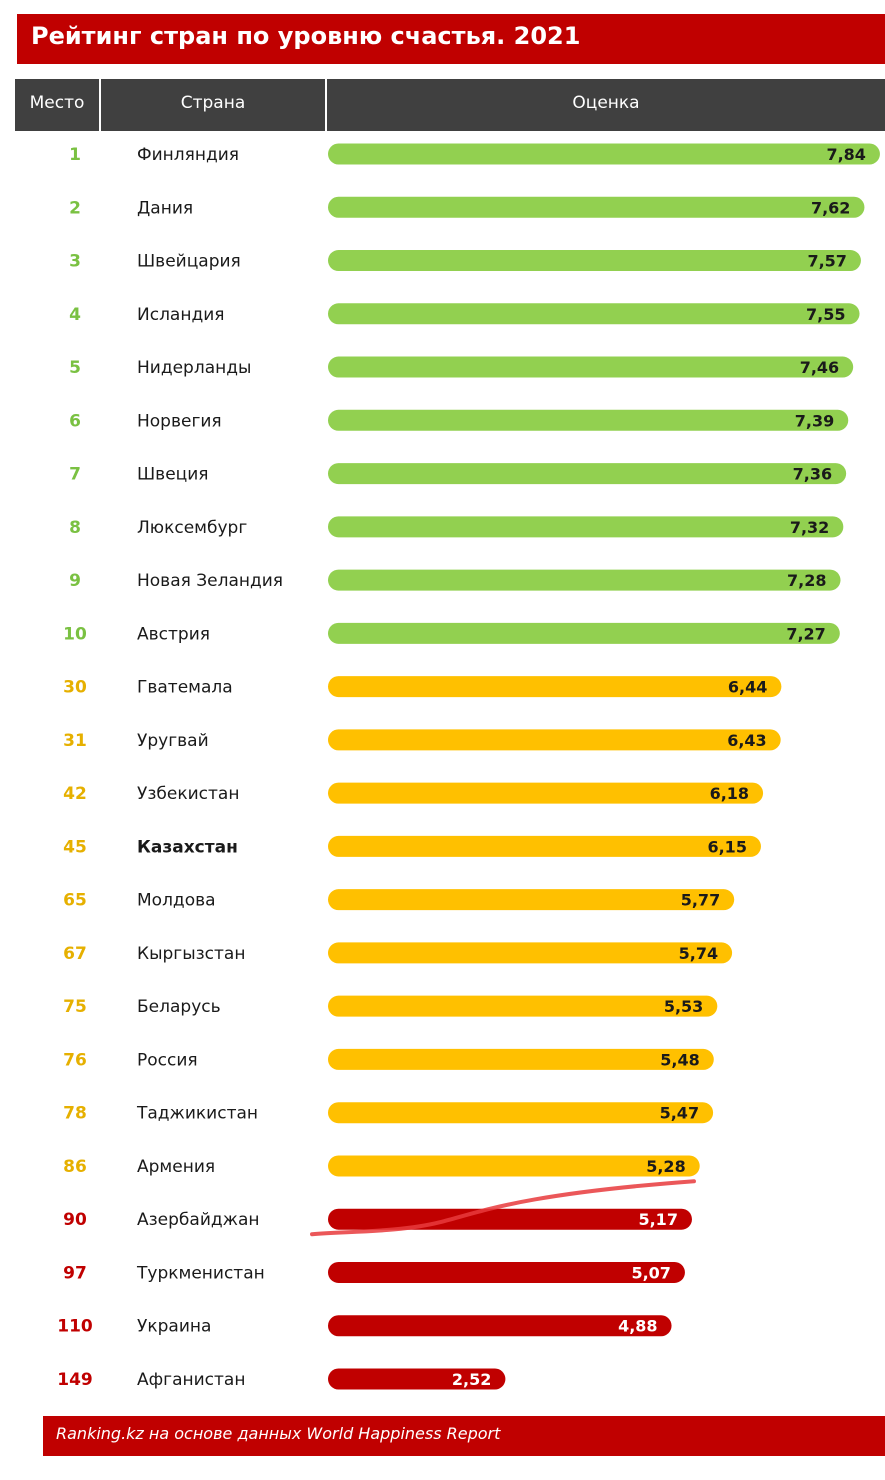  I want to click on header-rank: Место, so click(57, 103).